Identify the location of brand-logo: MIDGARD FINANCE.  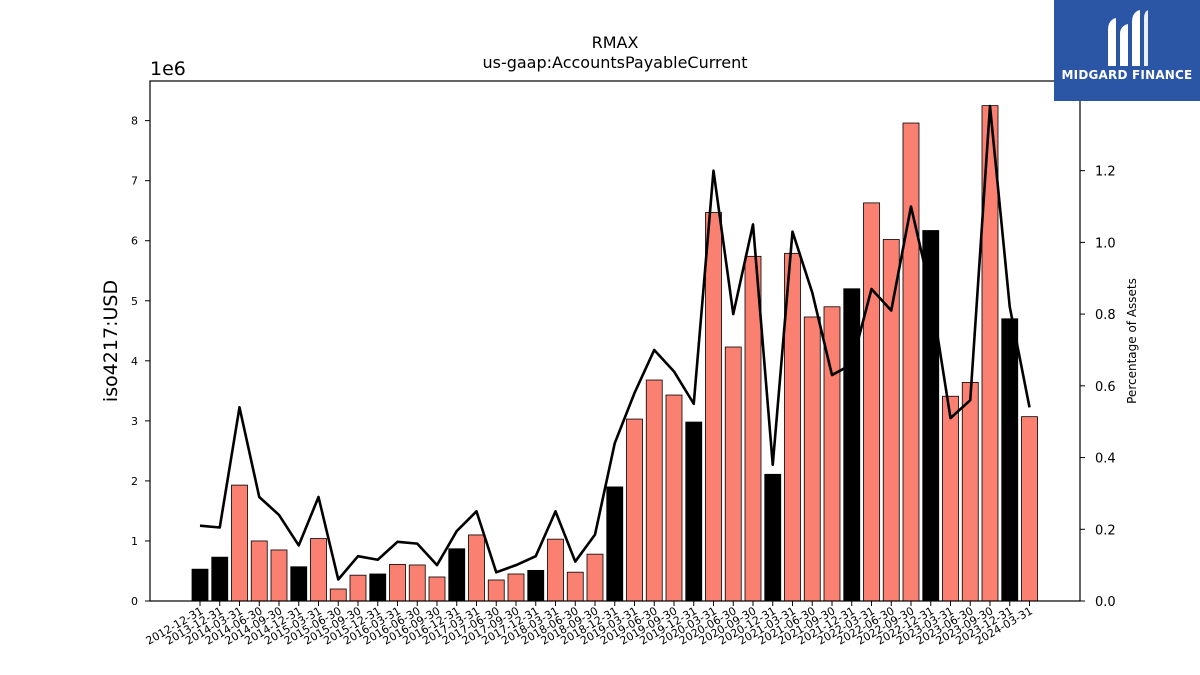
(1127, 50).